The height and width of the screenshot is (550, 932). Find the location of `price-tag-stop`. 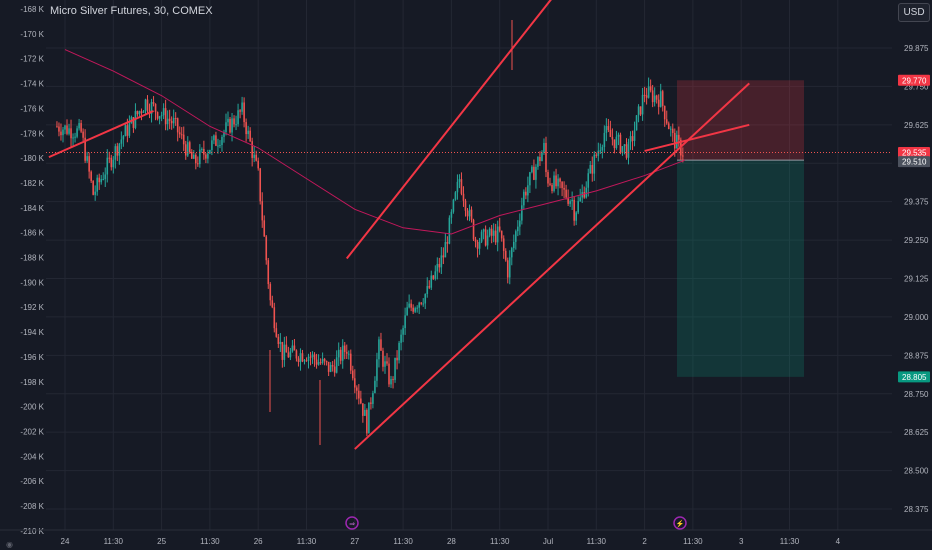

price-tag-stop is located at coordinates (914, 80).